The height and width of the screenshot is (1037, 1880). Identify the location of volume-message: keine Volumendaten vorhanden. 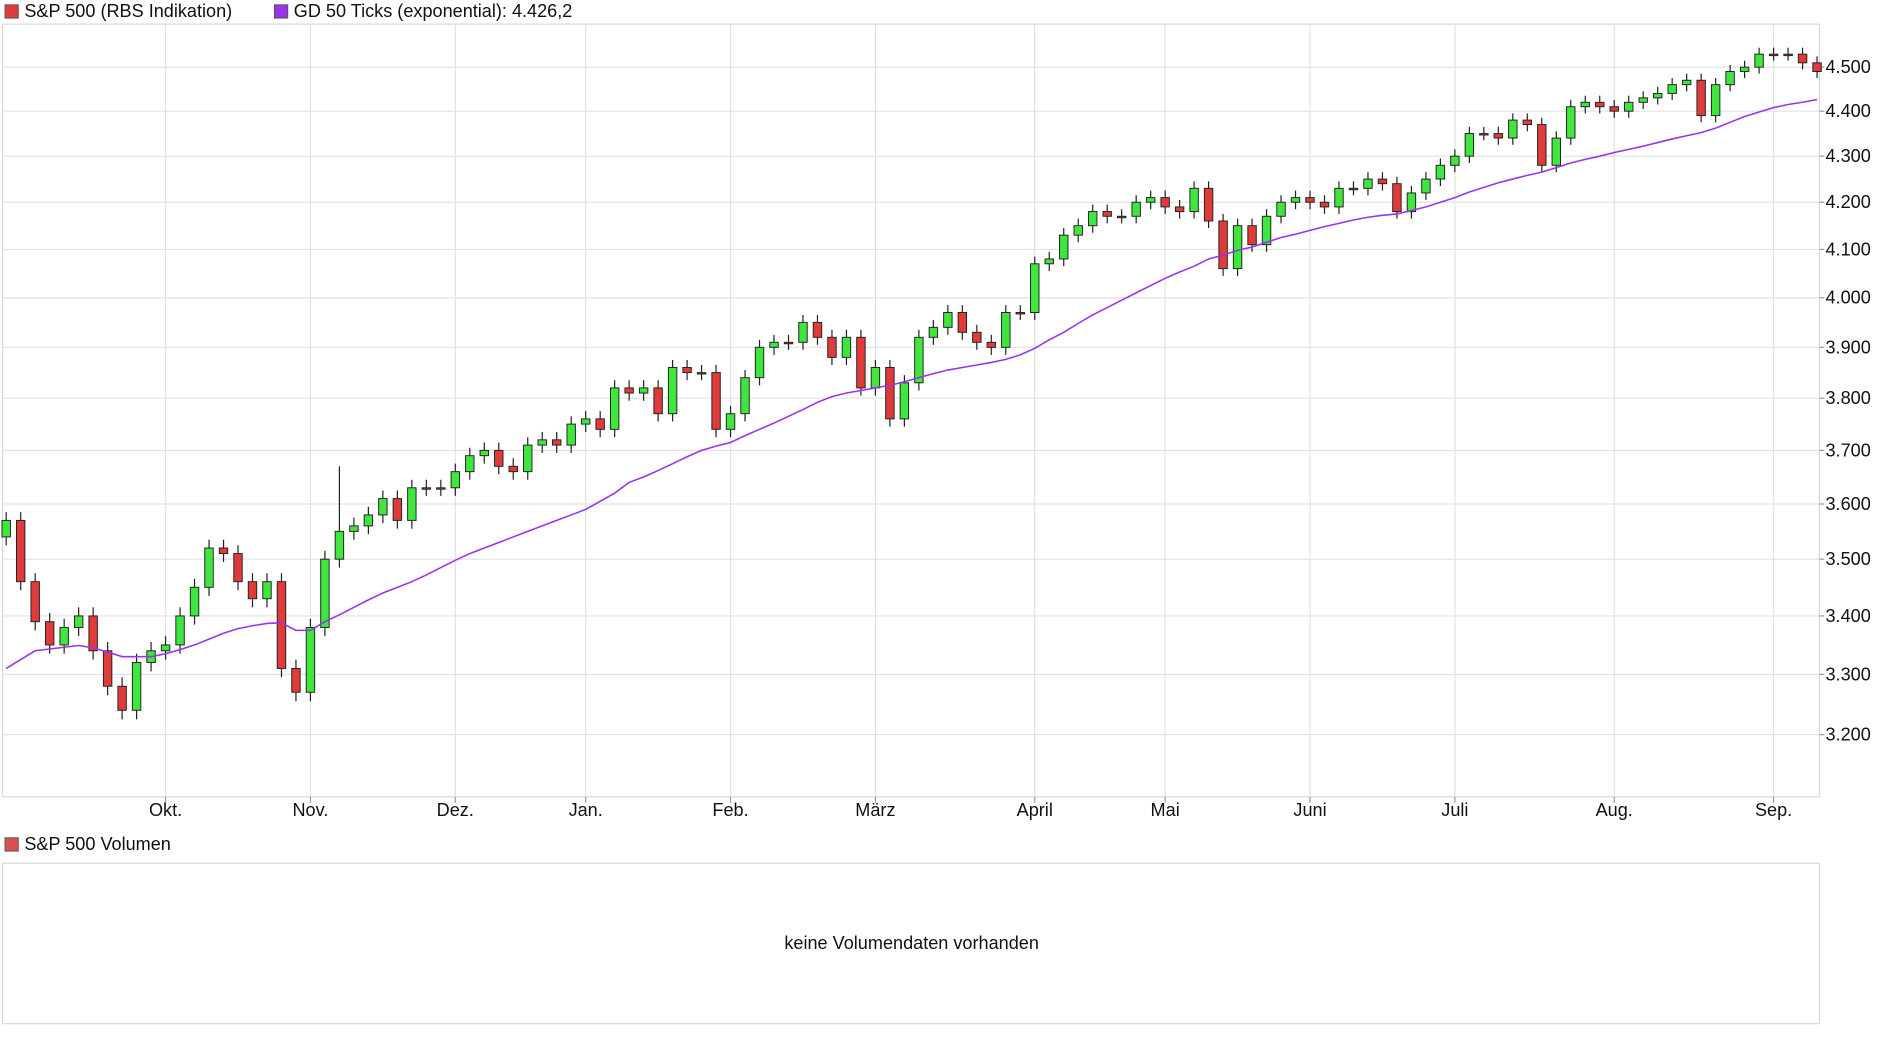
(911, 943).